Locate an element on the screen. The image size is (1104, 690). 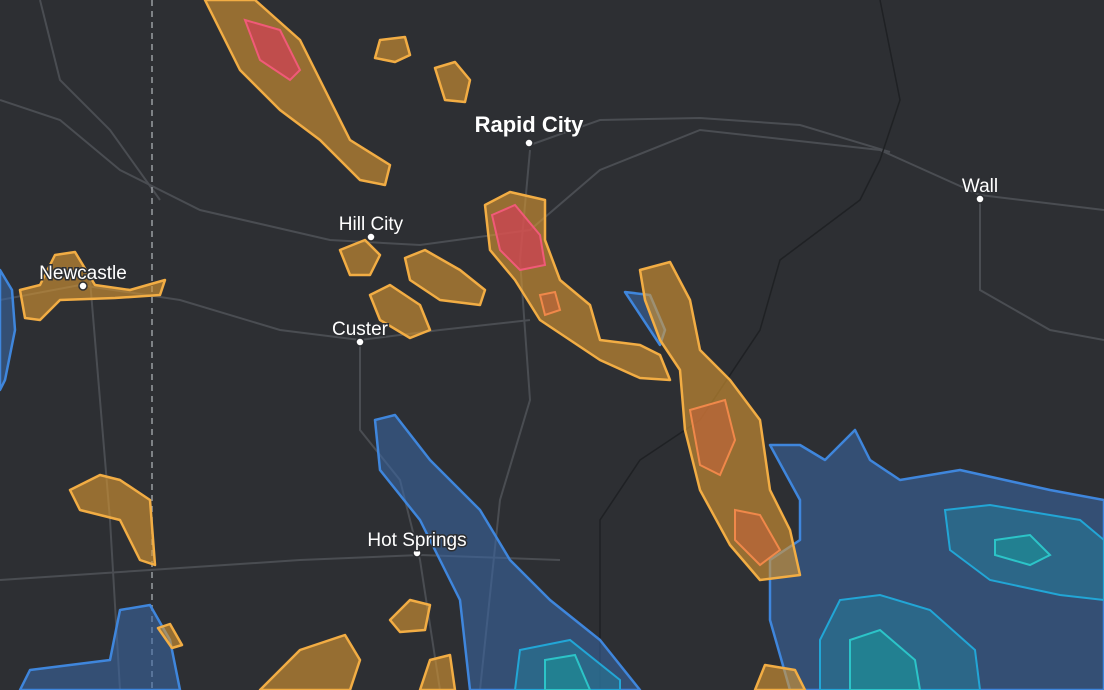
city-label: Custer is located at coordinates (360, 329).